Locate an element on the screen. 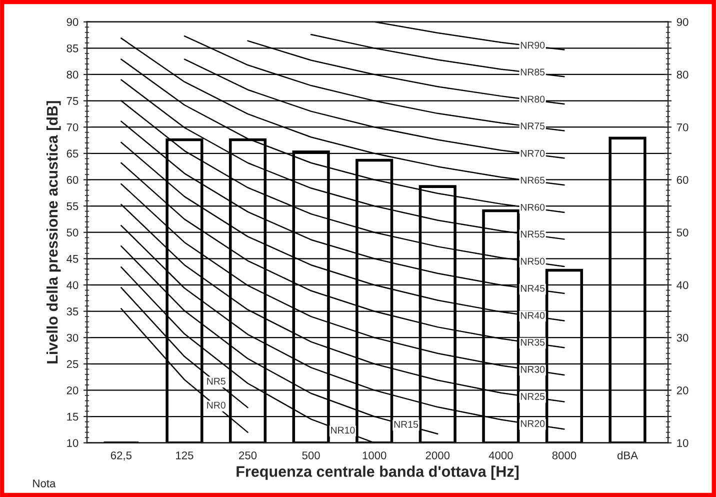 Image resolution: width=716 pixels, height=497 pixels. x-tick-label: 250 is located at coordinates (248, 455).